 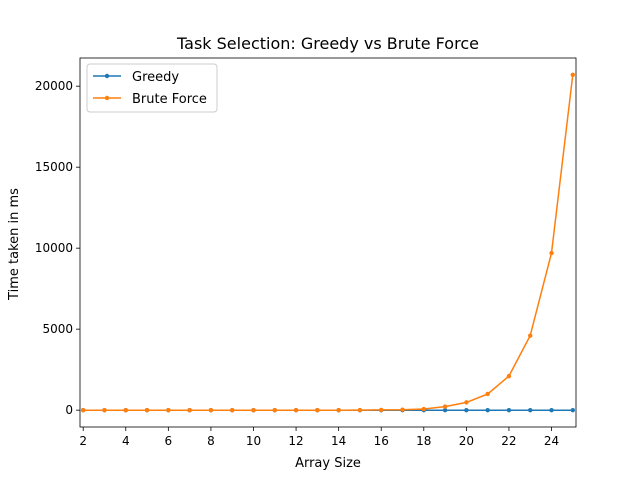 What do you see at coordinates (152, 88) in the screenshot?
I see `legend: Greedy Brute Force` at bounding box center [152, 88].